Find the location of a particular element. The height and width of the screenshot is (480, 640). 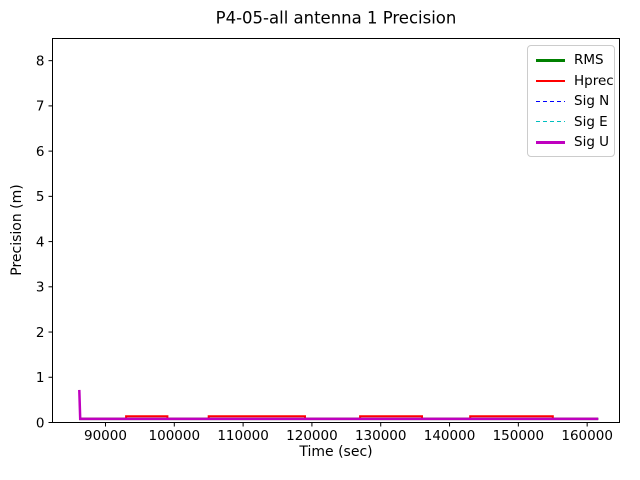

legend-line-sig-u-icon is located at coordinates (550, 142).